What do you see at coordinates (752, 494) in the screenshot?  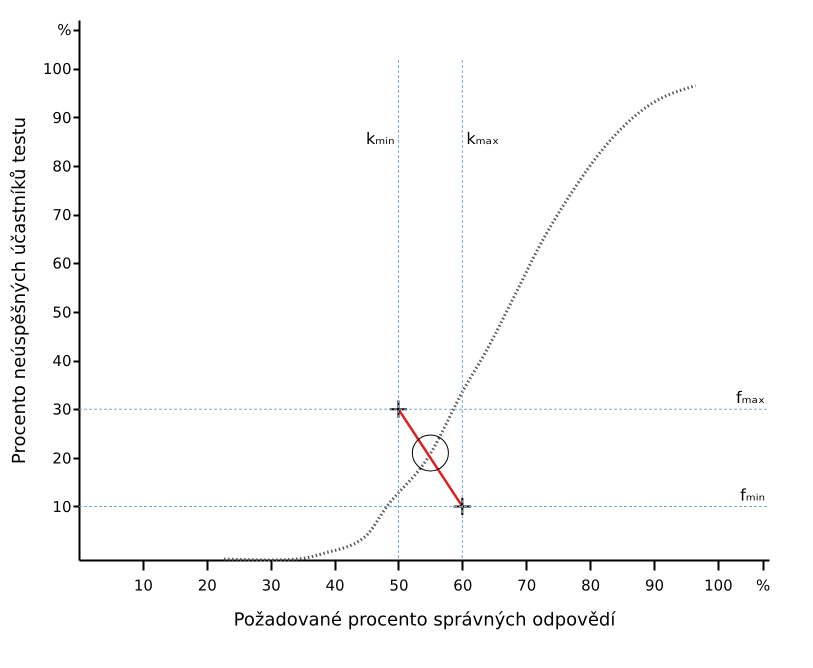 I see `ref-line-label: fₘᵢₙ` at bounding box center [752, 494].